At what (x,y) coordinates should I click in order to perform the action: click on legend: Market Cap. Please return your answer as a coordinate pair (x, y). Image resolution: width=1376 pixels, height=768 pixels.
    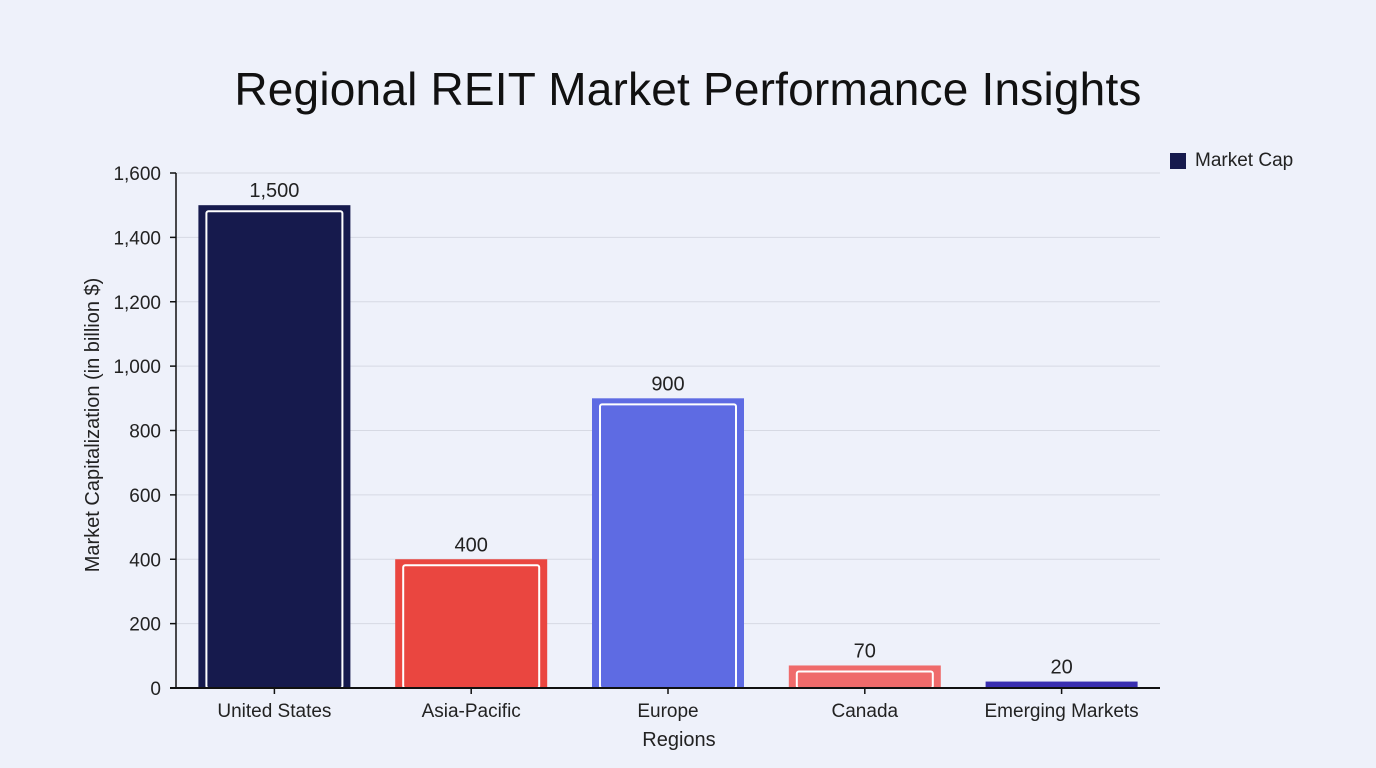
    Looking at the image, I should click on (1231, 161).